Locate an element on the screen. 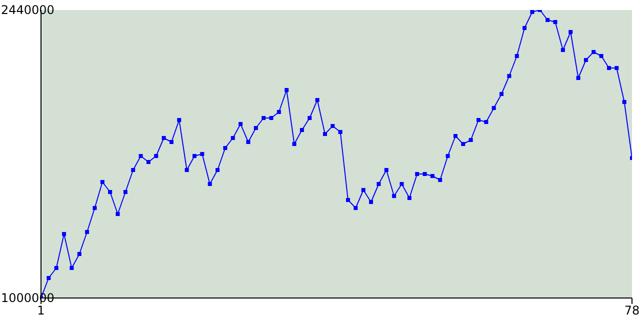  x-tick-label: 1 is located at coordinates (41, 311).